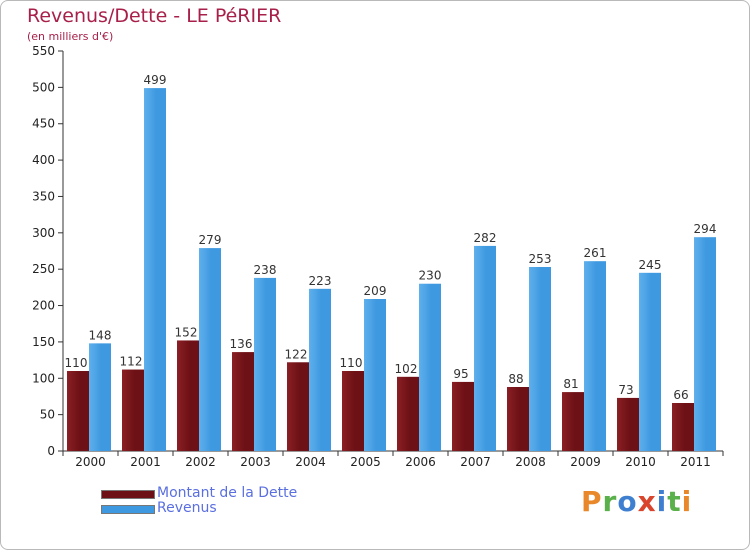  What do you see at coordinates (420, 462) in the screenshot?
I see `x-tick-label: 2006` at bounding box center [420, 462].